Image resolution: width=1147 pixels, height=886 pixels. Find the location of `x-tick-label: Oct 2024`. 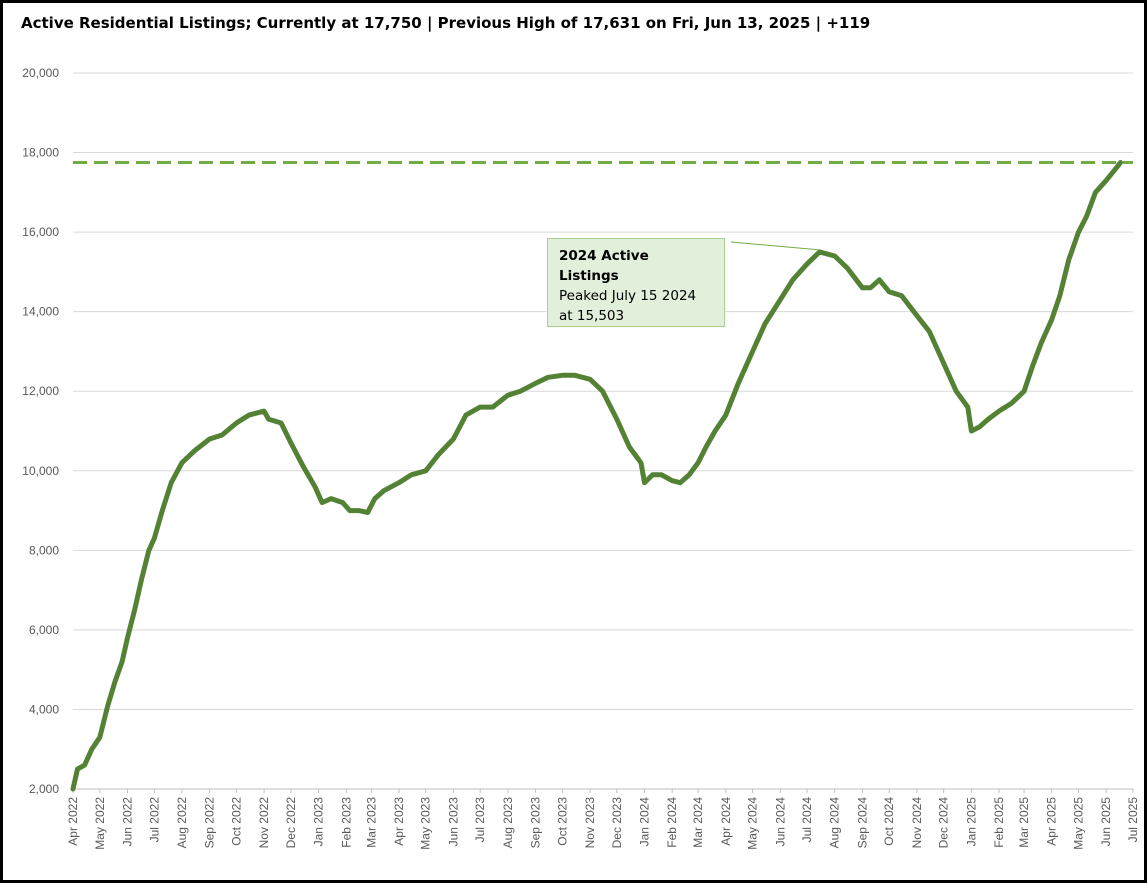

x-tick-label: Oct 2024 is located at coordinates (889, 821).